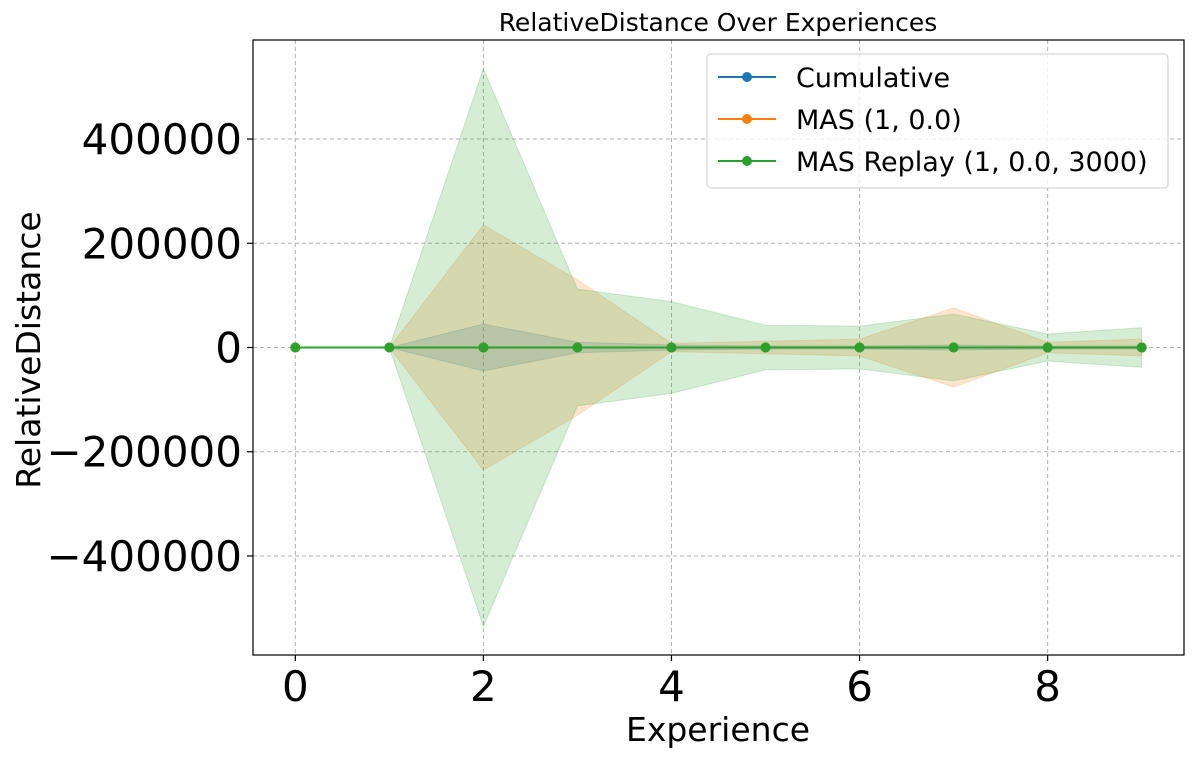 This screenshot has width=1193, height=757. I want to click on x-axis-ticks: 0 2 4 6 8, so click(671, 683).